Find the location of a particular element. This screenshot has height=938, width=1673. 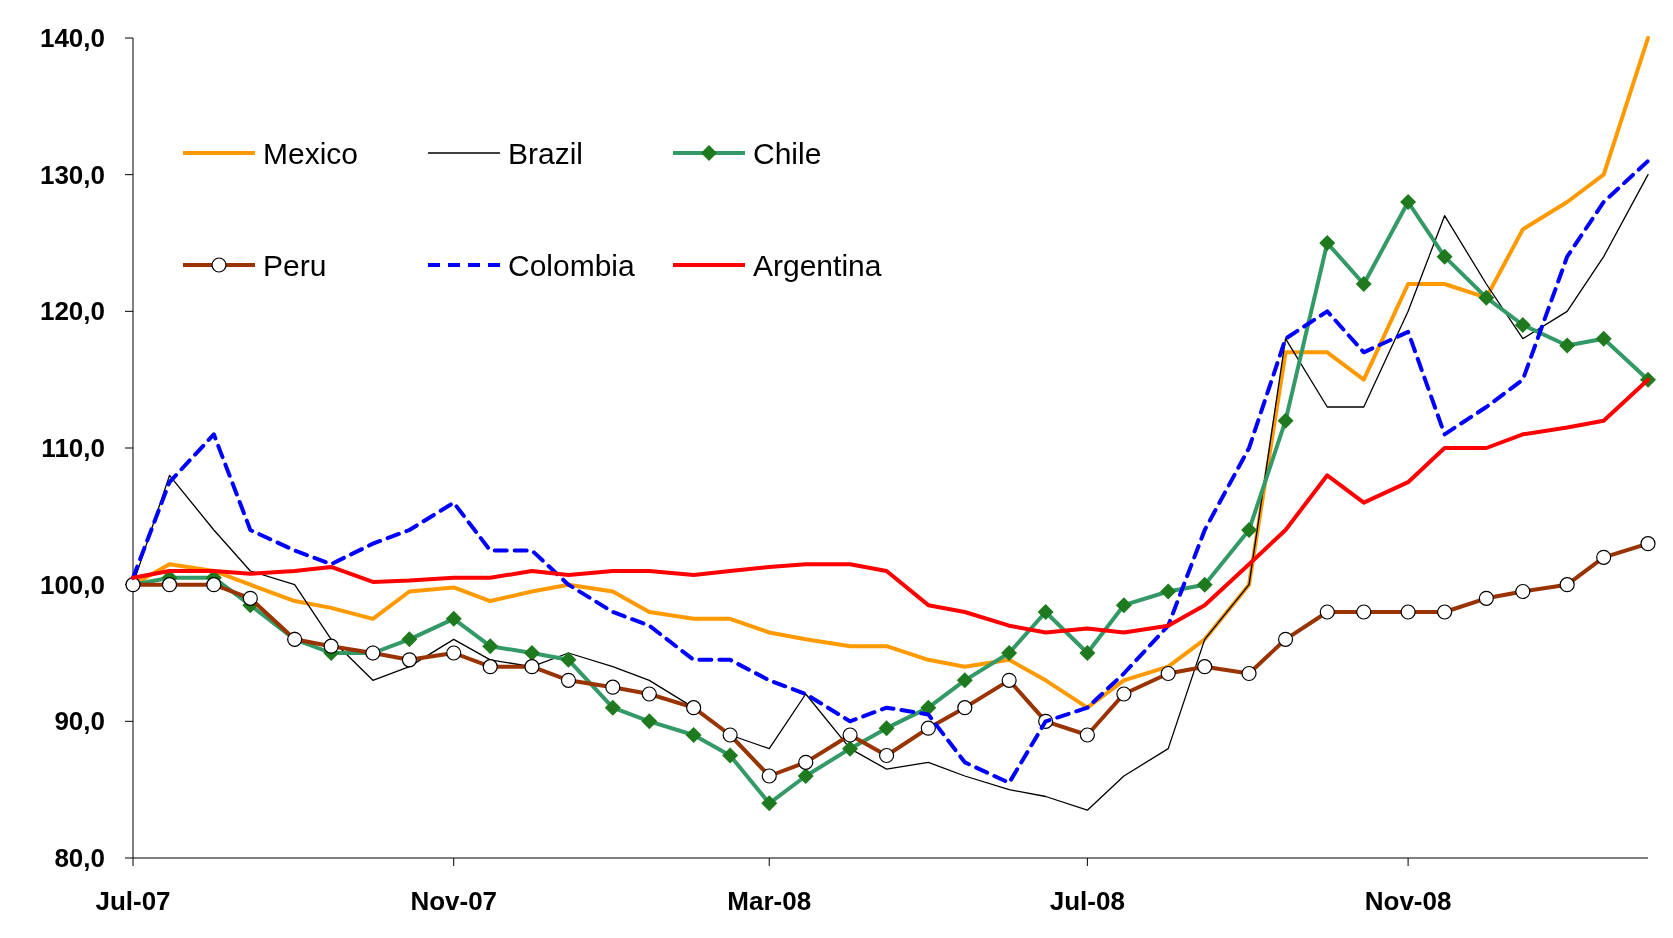

legend-label: Colombia is located at coordinates (572, 265).